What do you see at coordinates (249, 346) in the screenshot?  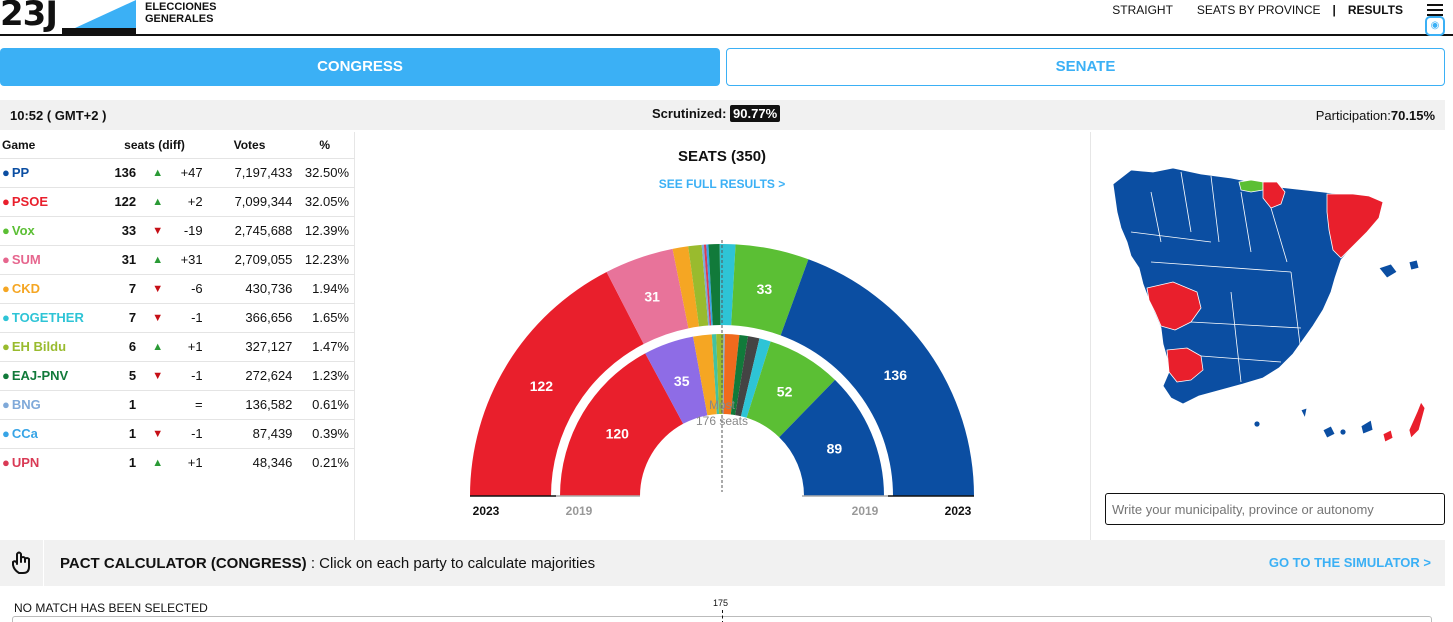 I see `party-votes: 327,127` at bounding box center [249, 346].